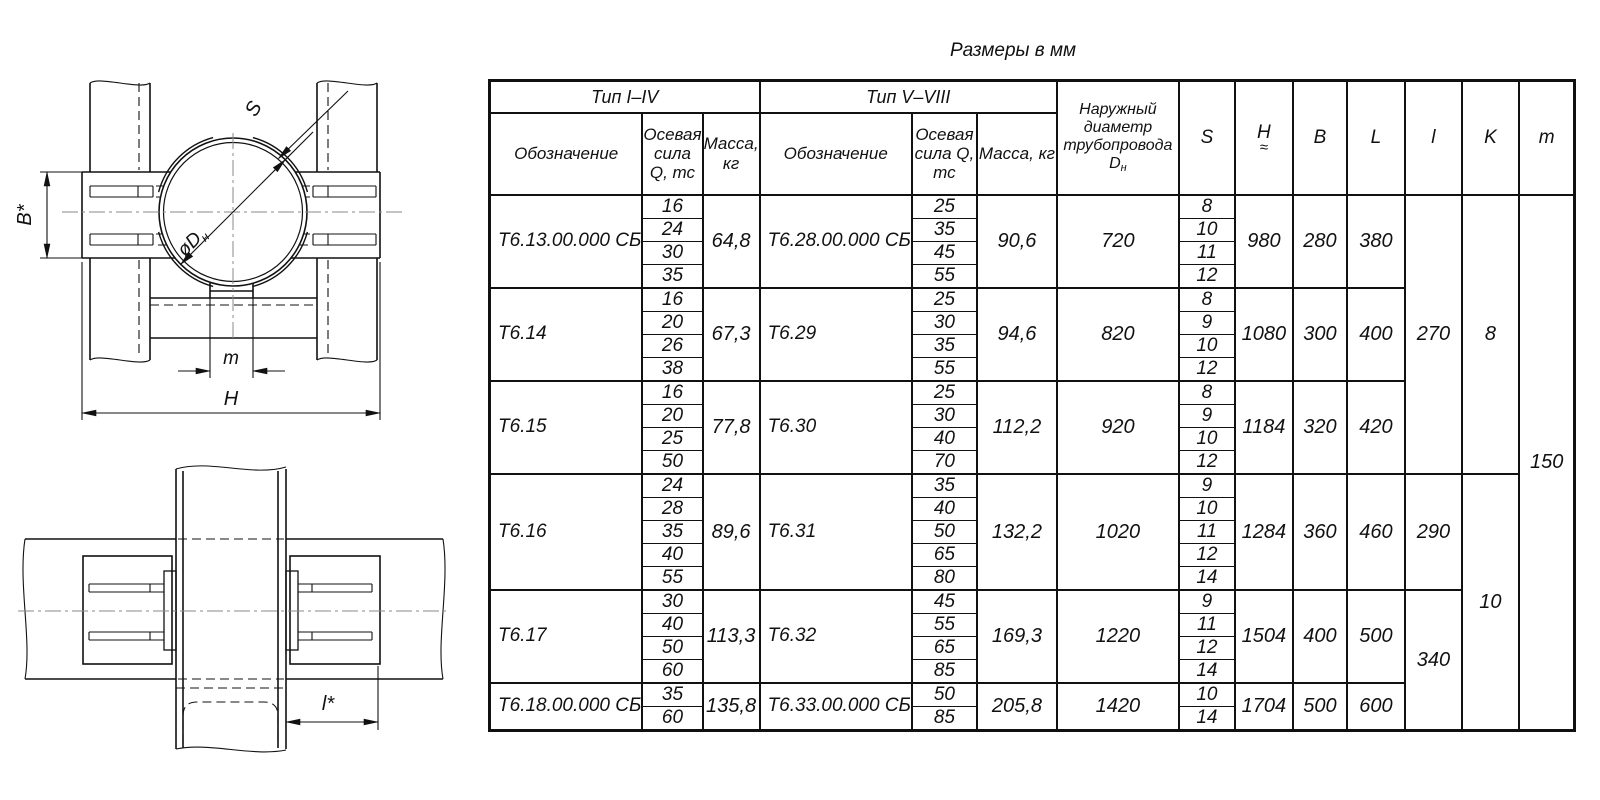  Describe the element at coordinates (1319, 427) in the screenshot. I see `width-cell: 320` at that location.